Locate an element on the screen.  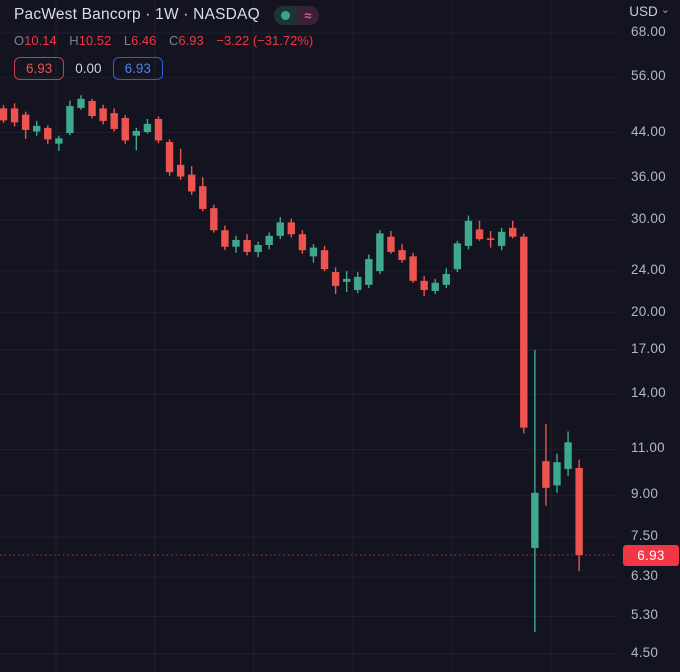
extended-hours-icon: ≈ is located at coordinates (307, 15).